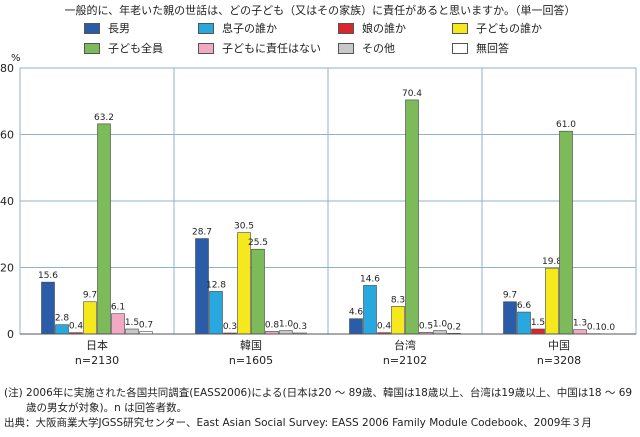  Describe the element at coordinates (135, 48) in the screenshot. I see `legend-label: 子ども全員` at that location.